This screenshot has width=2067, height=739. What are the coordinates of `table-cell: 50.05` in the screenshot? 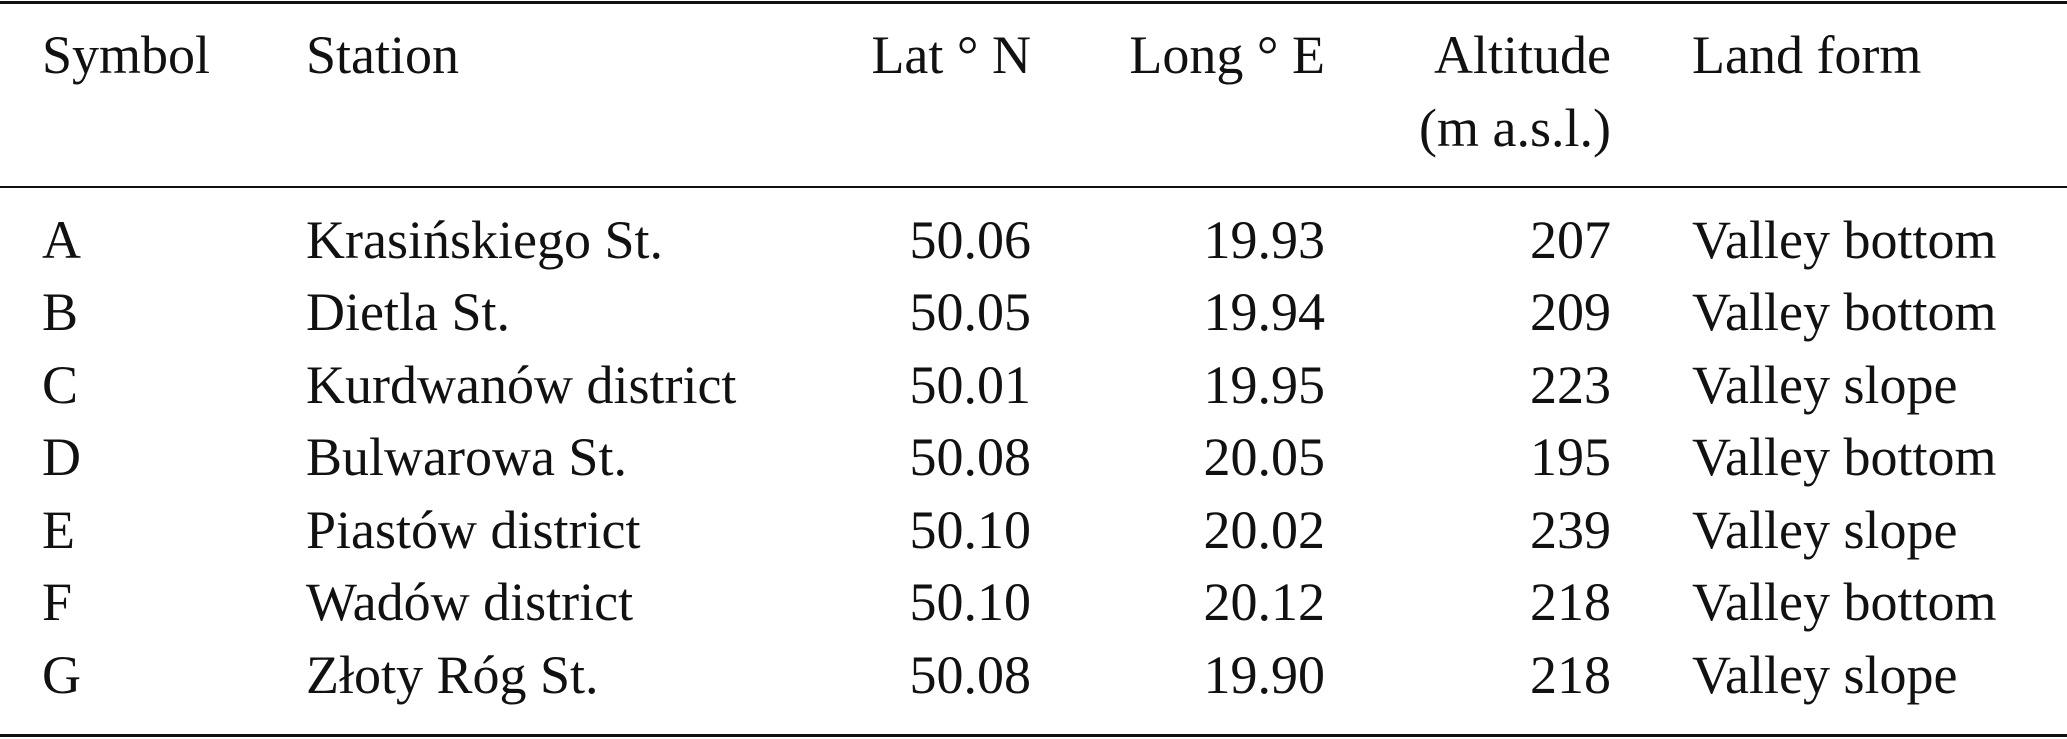 It's located at (970, 312).